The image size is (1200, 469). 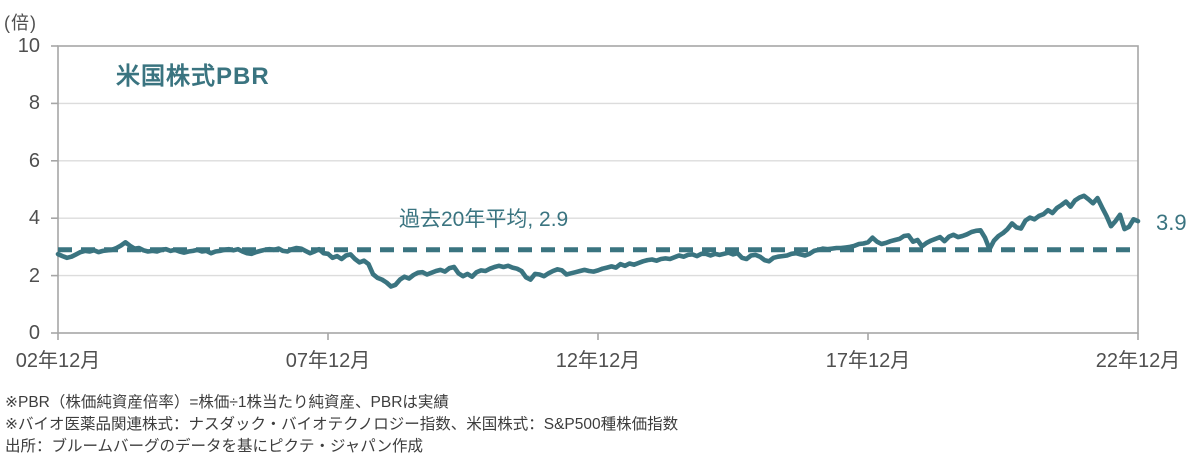 I want to click on chart-title: 米国株式PBR, so click(x=193, y=76).